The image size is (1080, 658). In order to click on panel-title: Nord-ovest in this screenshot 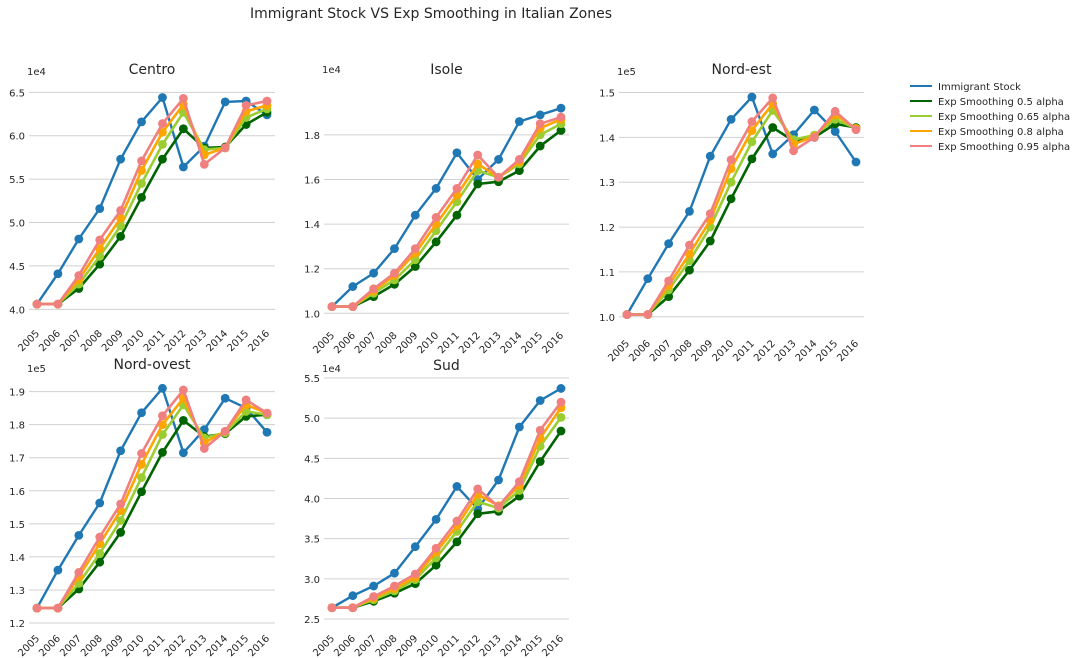, I will do `click(153, 365)`.